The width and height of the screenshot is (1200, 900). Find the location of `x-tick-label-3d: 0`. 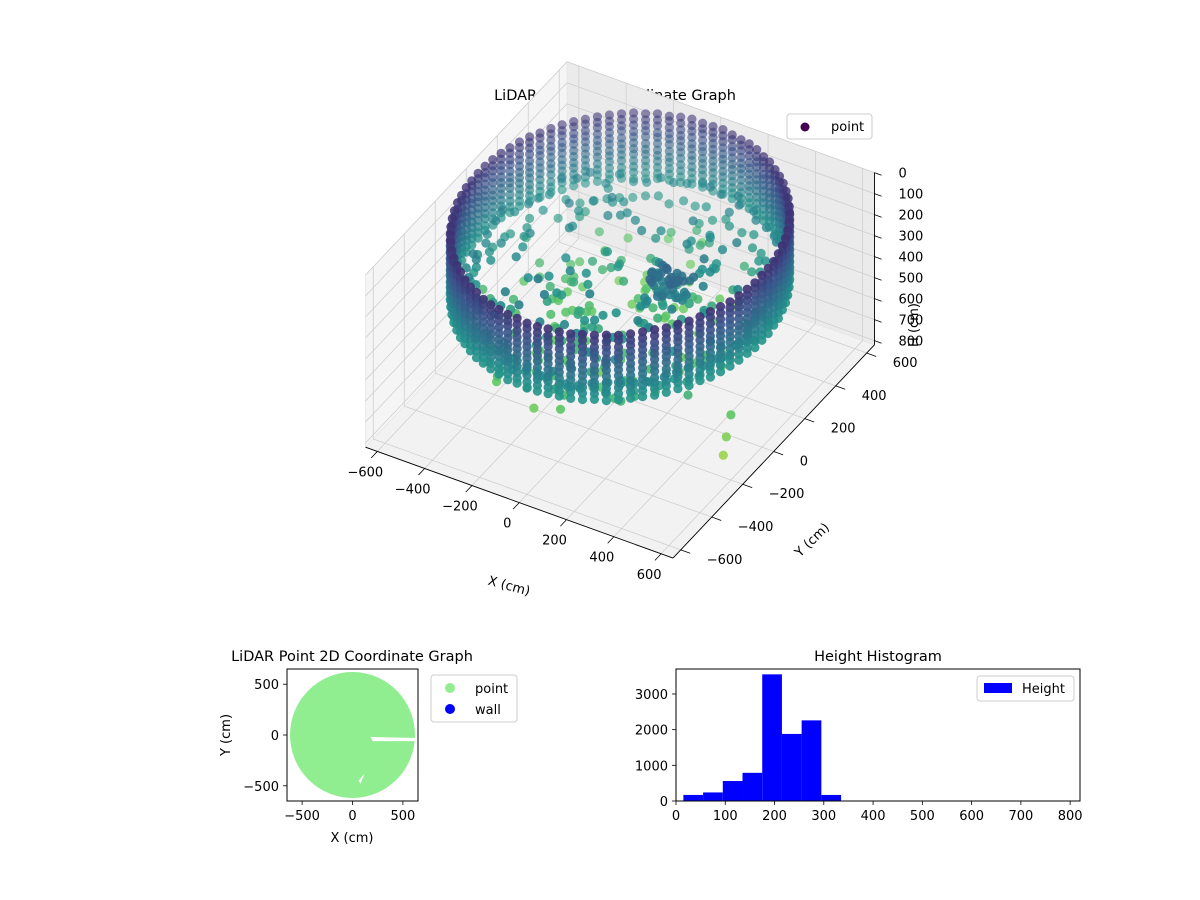

x-tick-label-3d: 0 is located at coordinates (507, 524).